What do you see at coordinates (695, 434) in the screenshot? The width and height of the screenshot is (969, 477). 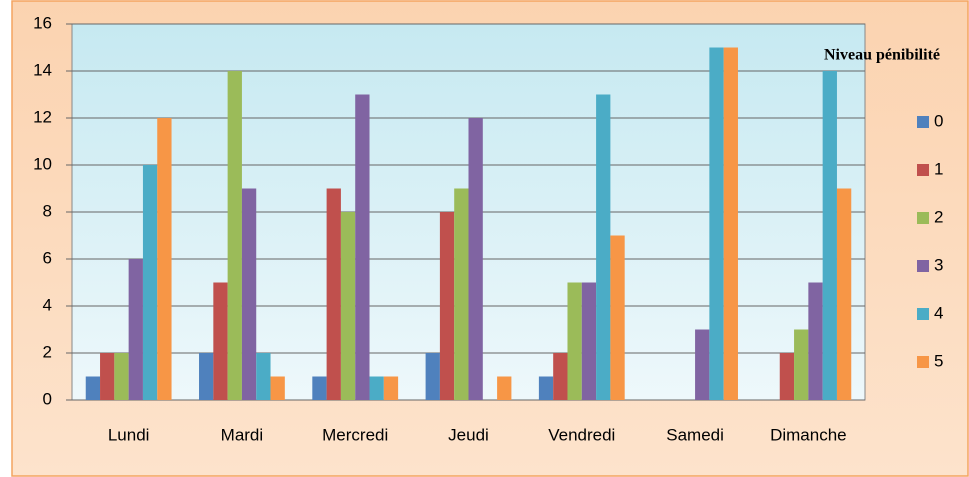 I see `x-tick-label: Samedi` at bounding box center [695, 434].